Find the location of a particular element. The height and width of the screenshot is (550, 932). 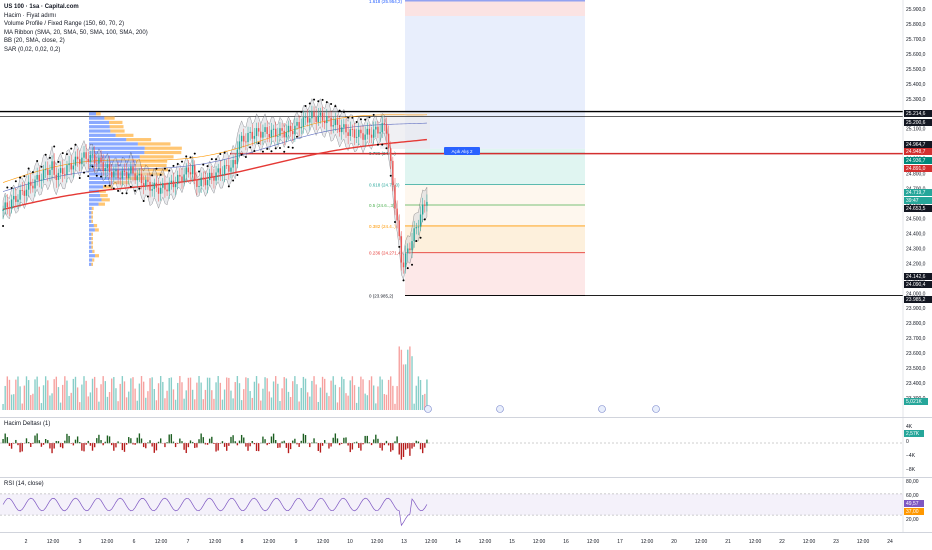

delta-pane-label: Hacim Deltası (1) is located at coordinates (27, 424).